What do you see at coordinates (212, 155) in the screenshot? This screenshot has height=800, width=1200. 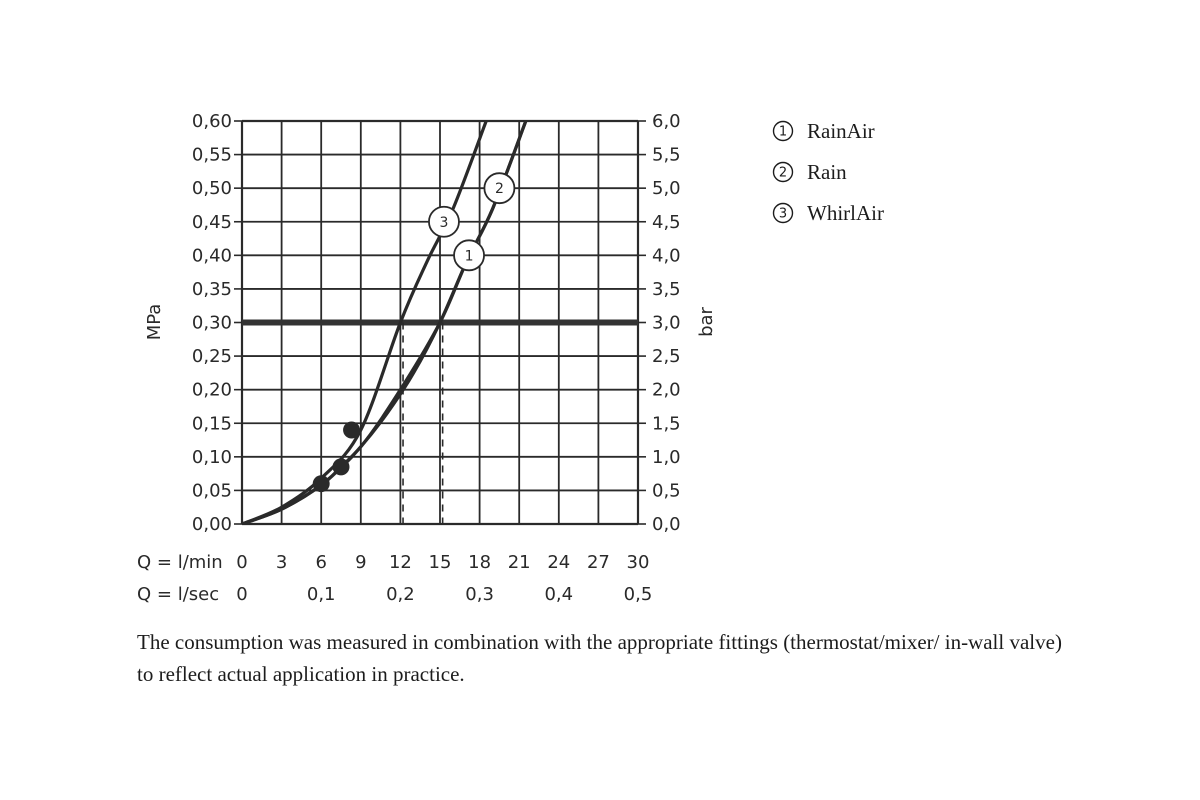 I see `left-tick-label: 0,55` at bounding box center [212, 155].